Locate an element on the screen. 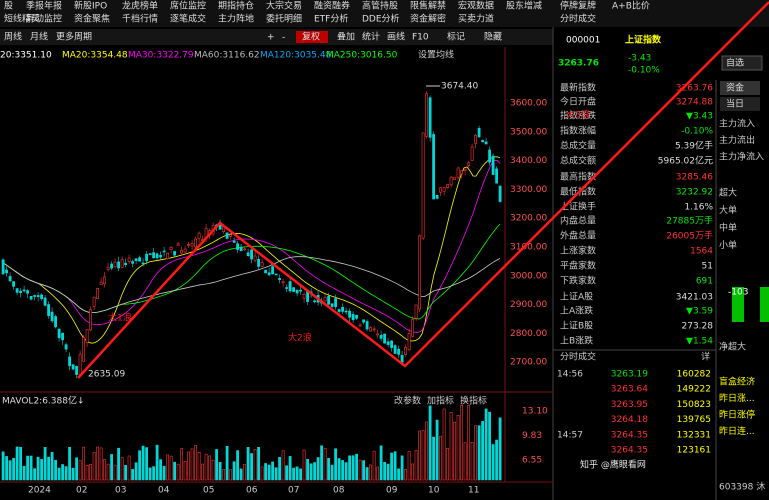 This screenshot has height=500, width=769. related-item: 盲盒经济 is located at coordinates (737, 382).